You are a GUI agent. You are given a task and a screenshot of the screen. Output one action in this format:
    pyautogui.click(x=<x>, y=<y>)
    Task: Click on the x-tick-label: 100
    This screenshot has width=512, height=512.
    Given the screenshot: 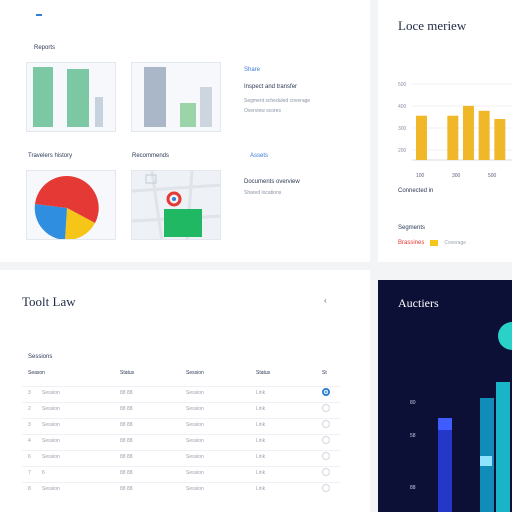 What is the action you would take?
    pyautogui.click(x=420, y=176)
    